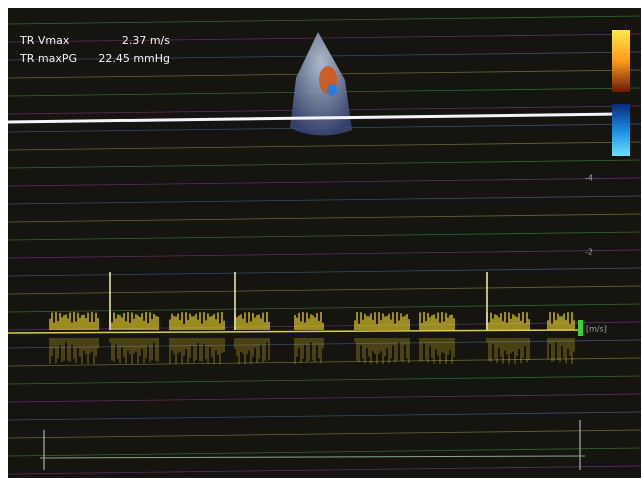 The height and width of the screenshot is (478, 641). Describe the element at coordinates (146, 40) in the screenshot. I see `measurement-value: 2.37 m/s` at that location.